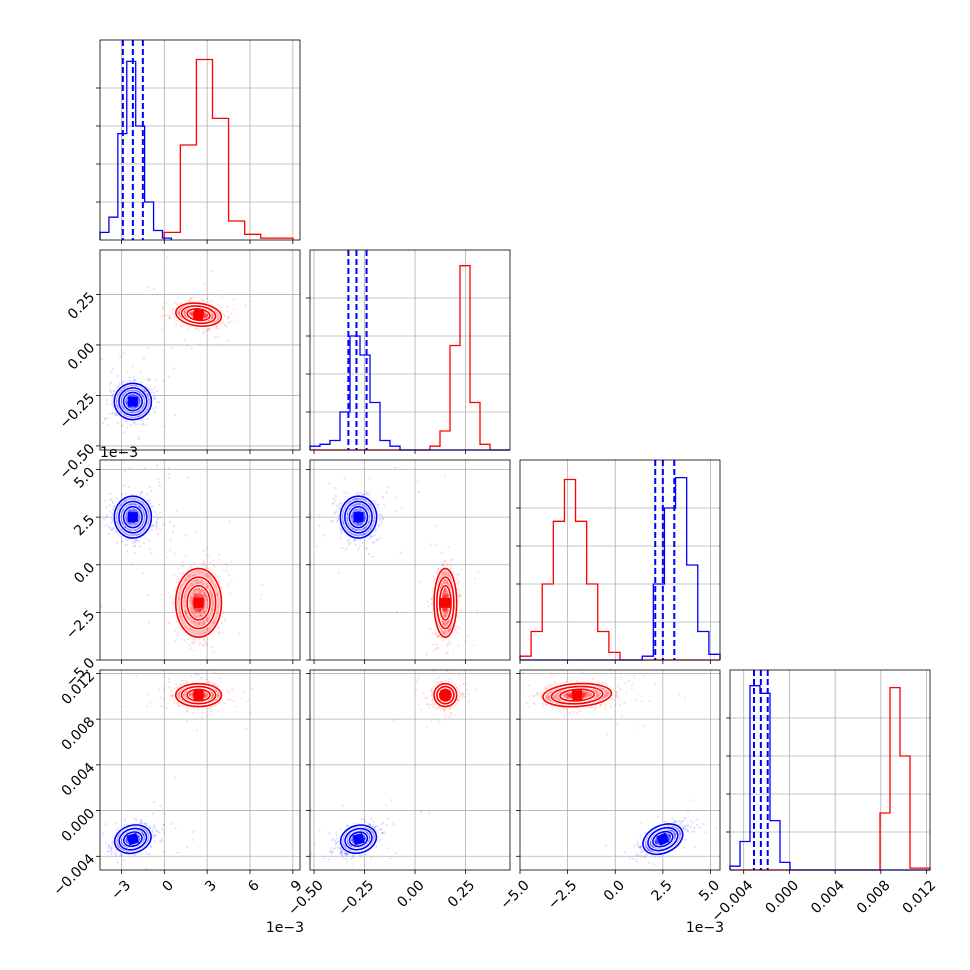 Image resolution: width=970 pixels, height=970 pixels. I want to click on red-contour-line, so click(198, 602).